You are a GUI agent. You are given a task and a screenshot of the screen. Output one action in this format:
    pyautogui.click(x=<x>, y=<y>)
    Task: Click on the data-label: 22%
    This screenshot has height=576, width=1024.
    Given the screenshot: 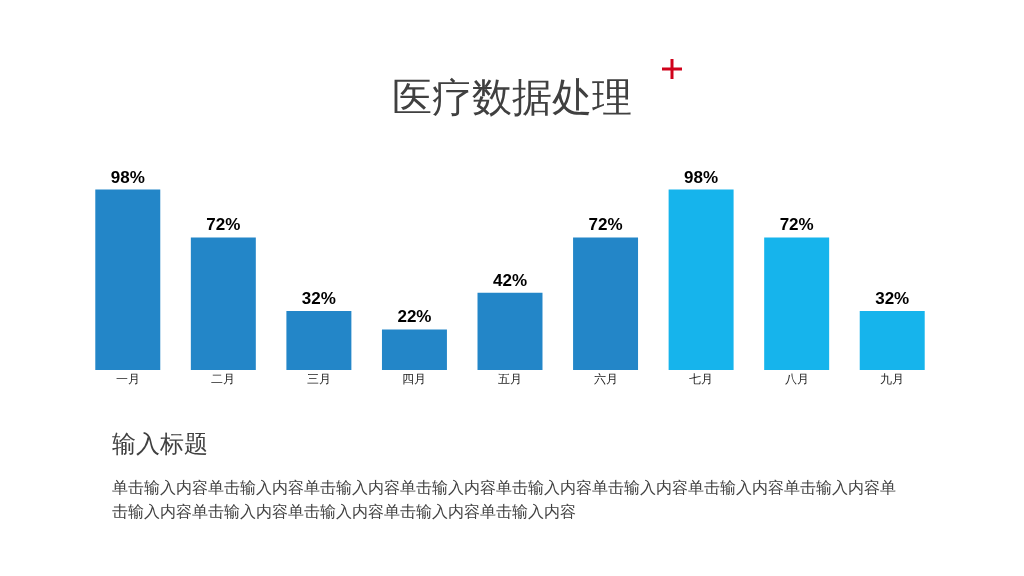 What is the action you would take?
    pyautogui.click(x=414, y=317)
    